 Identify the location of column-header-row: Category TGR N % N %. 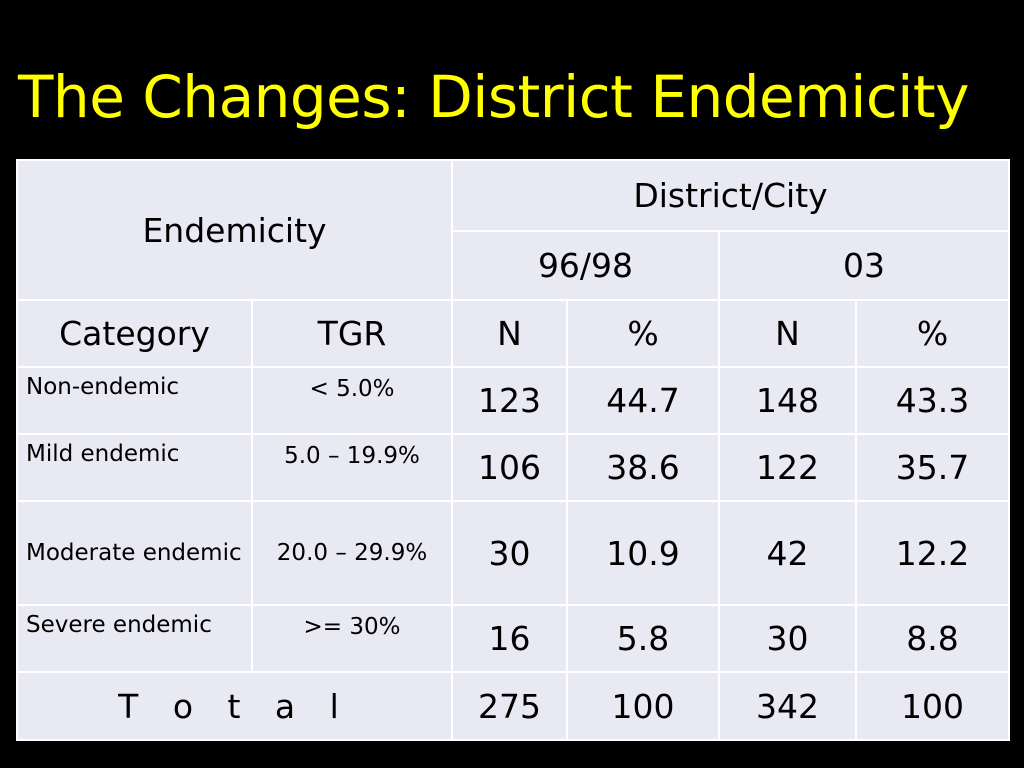
(513, 333).